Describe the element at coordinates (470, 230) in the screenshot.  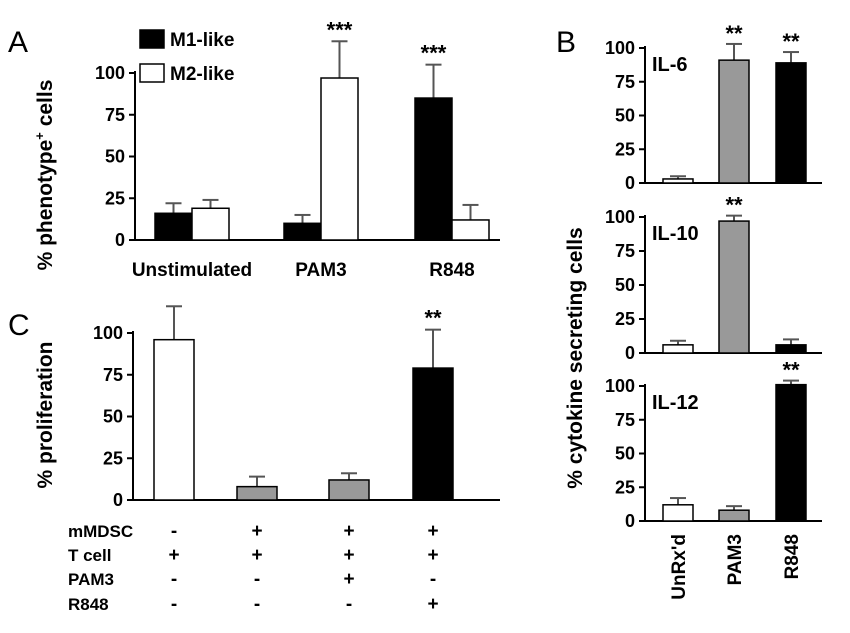
I see `bar-a-r848-m2-like-rect` at that location.